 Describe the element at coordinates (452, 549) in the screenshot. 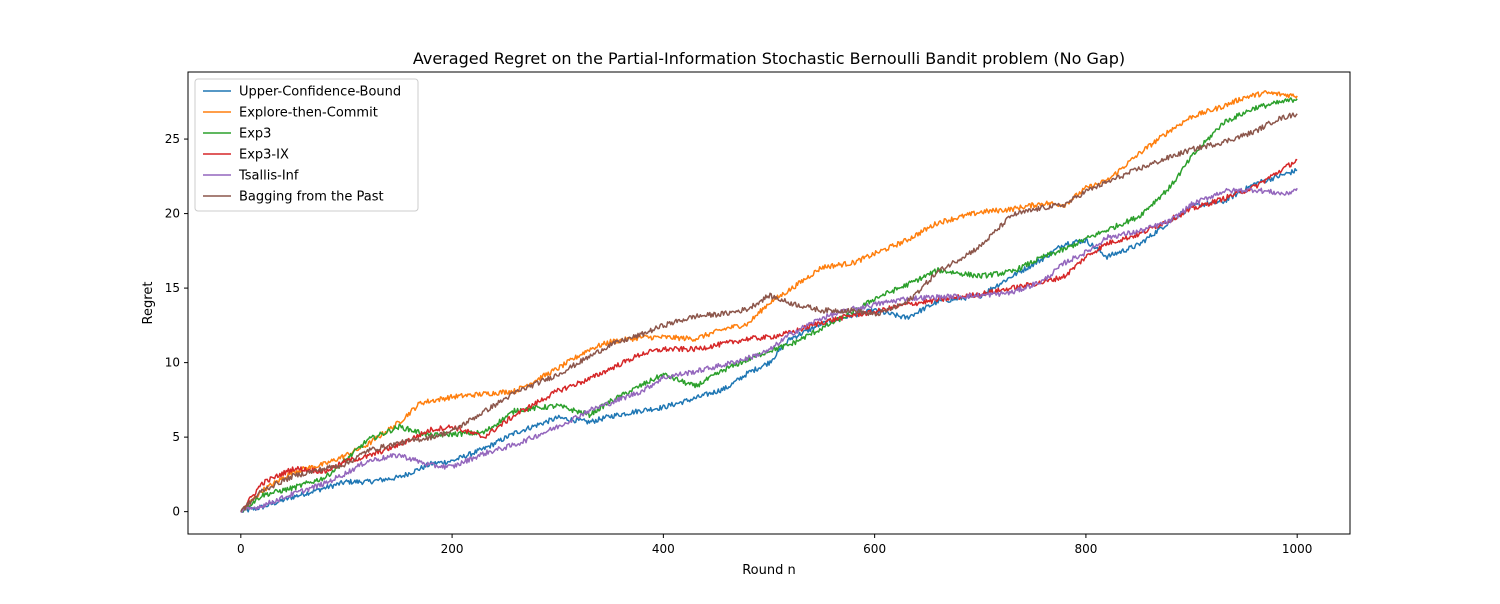

I see `x-tick-label: 200` at that location.